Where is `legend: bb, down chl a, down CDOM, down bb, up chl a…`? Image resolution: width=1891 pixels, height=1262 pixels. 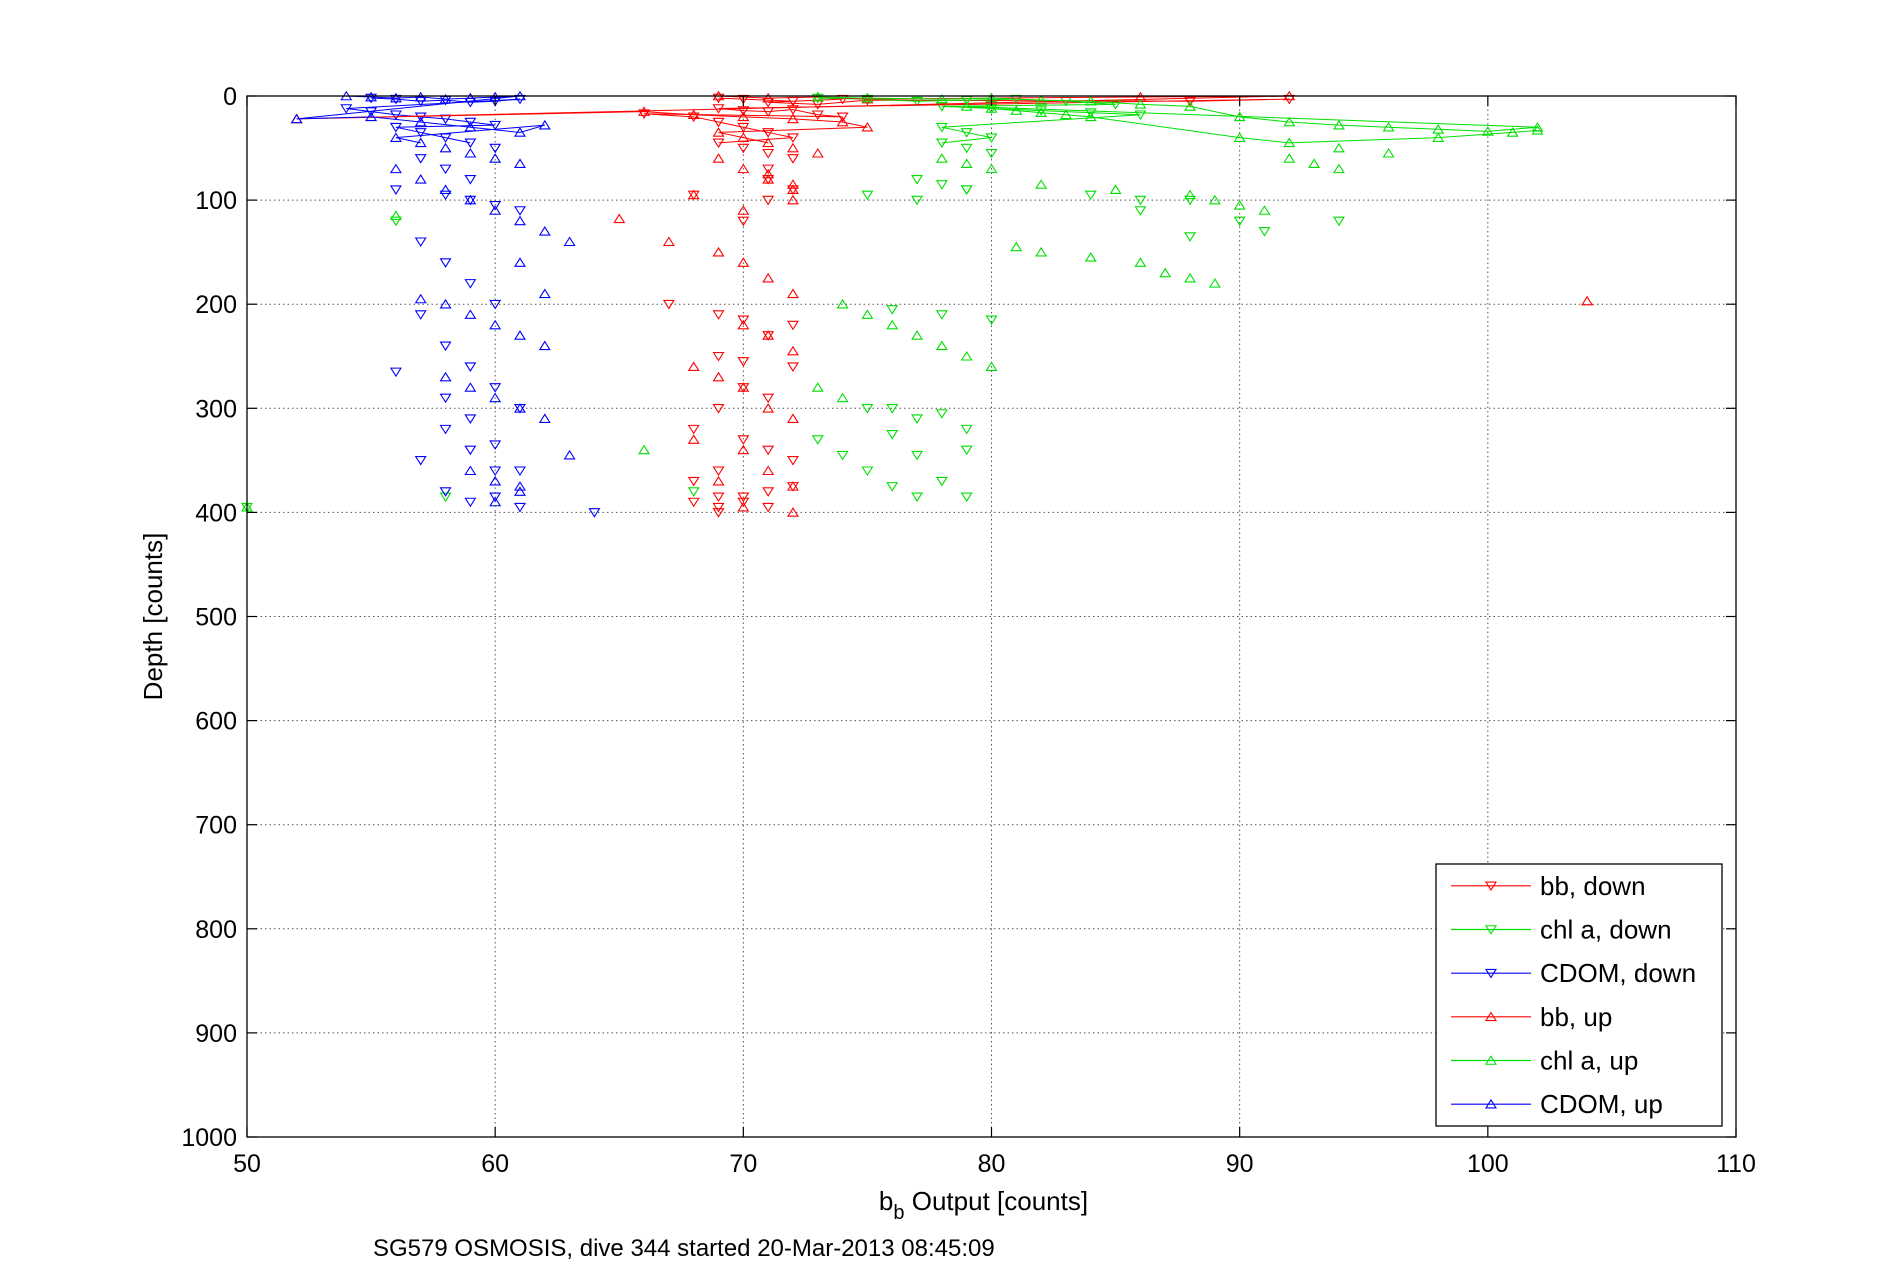 legend: bb, down chl a, down CDOM, down bb, up chl a… is located at coordinates (1579, 995).